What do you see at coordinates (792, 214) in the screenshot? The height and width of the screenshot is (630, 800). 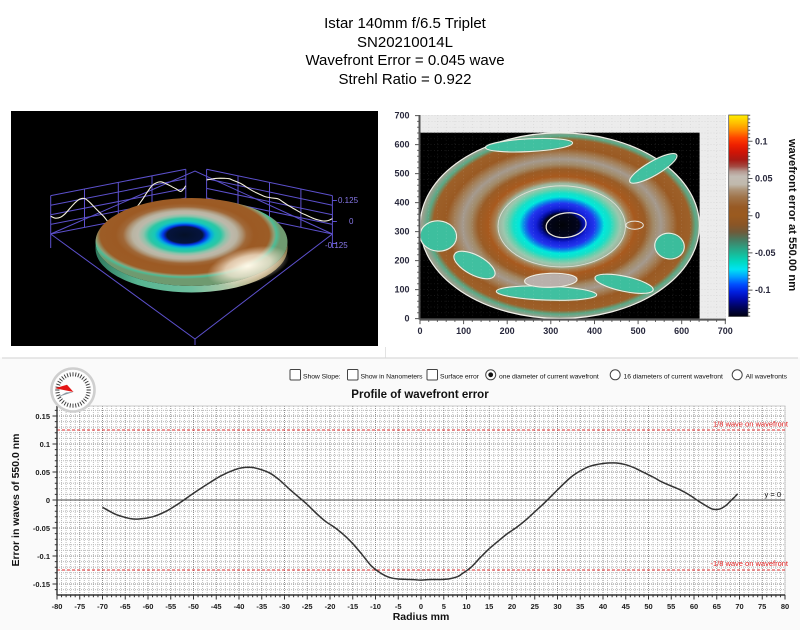 I see `svg-text: wavefront error at 550.00 nm` at bounding box center [792, 214].